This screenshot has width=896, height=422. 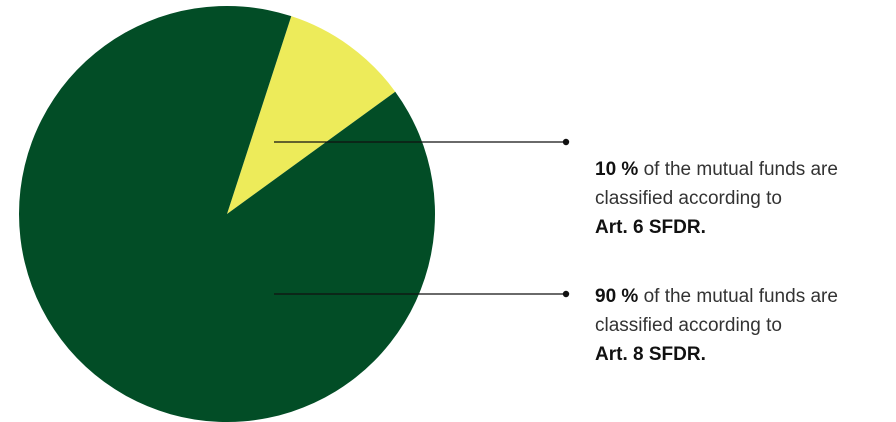 What do you see at coordinates (566, 142) in the screenshot?
I see `leader-dot-art6` at bounding box center [566, 142].